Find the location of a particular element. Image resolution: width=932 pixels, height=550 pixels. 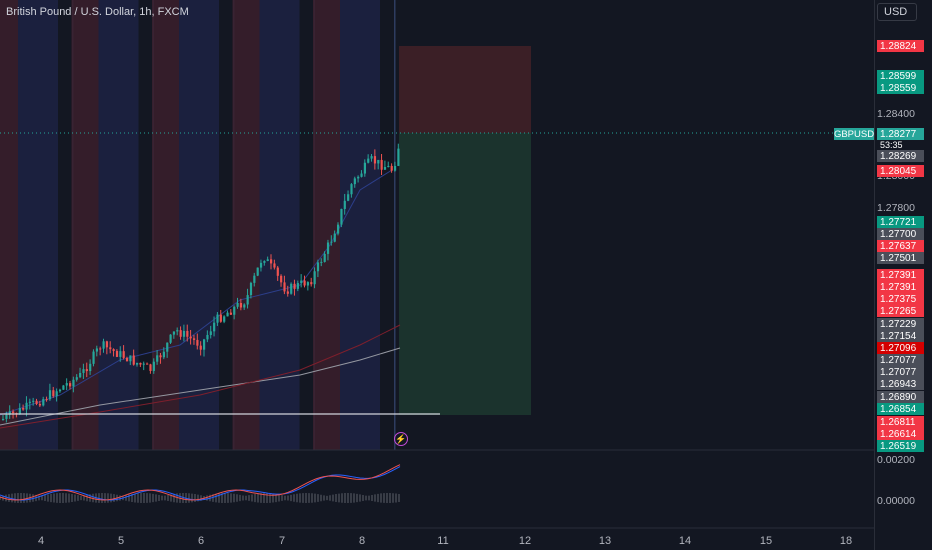

price-tag: 1.28277 is located at coordinates (900, 134).